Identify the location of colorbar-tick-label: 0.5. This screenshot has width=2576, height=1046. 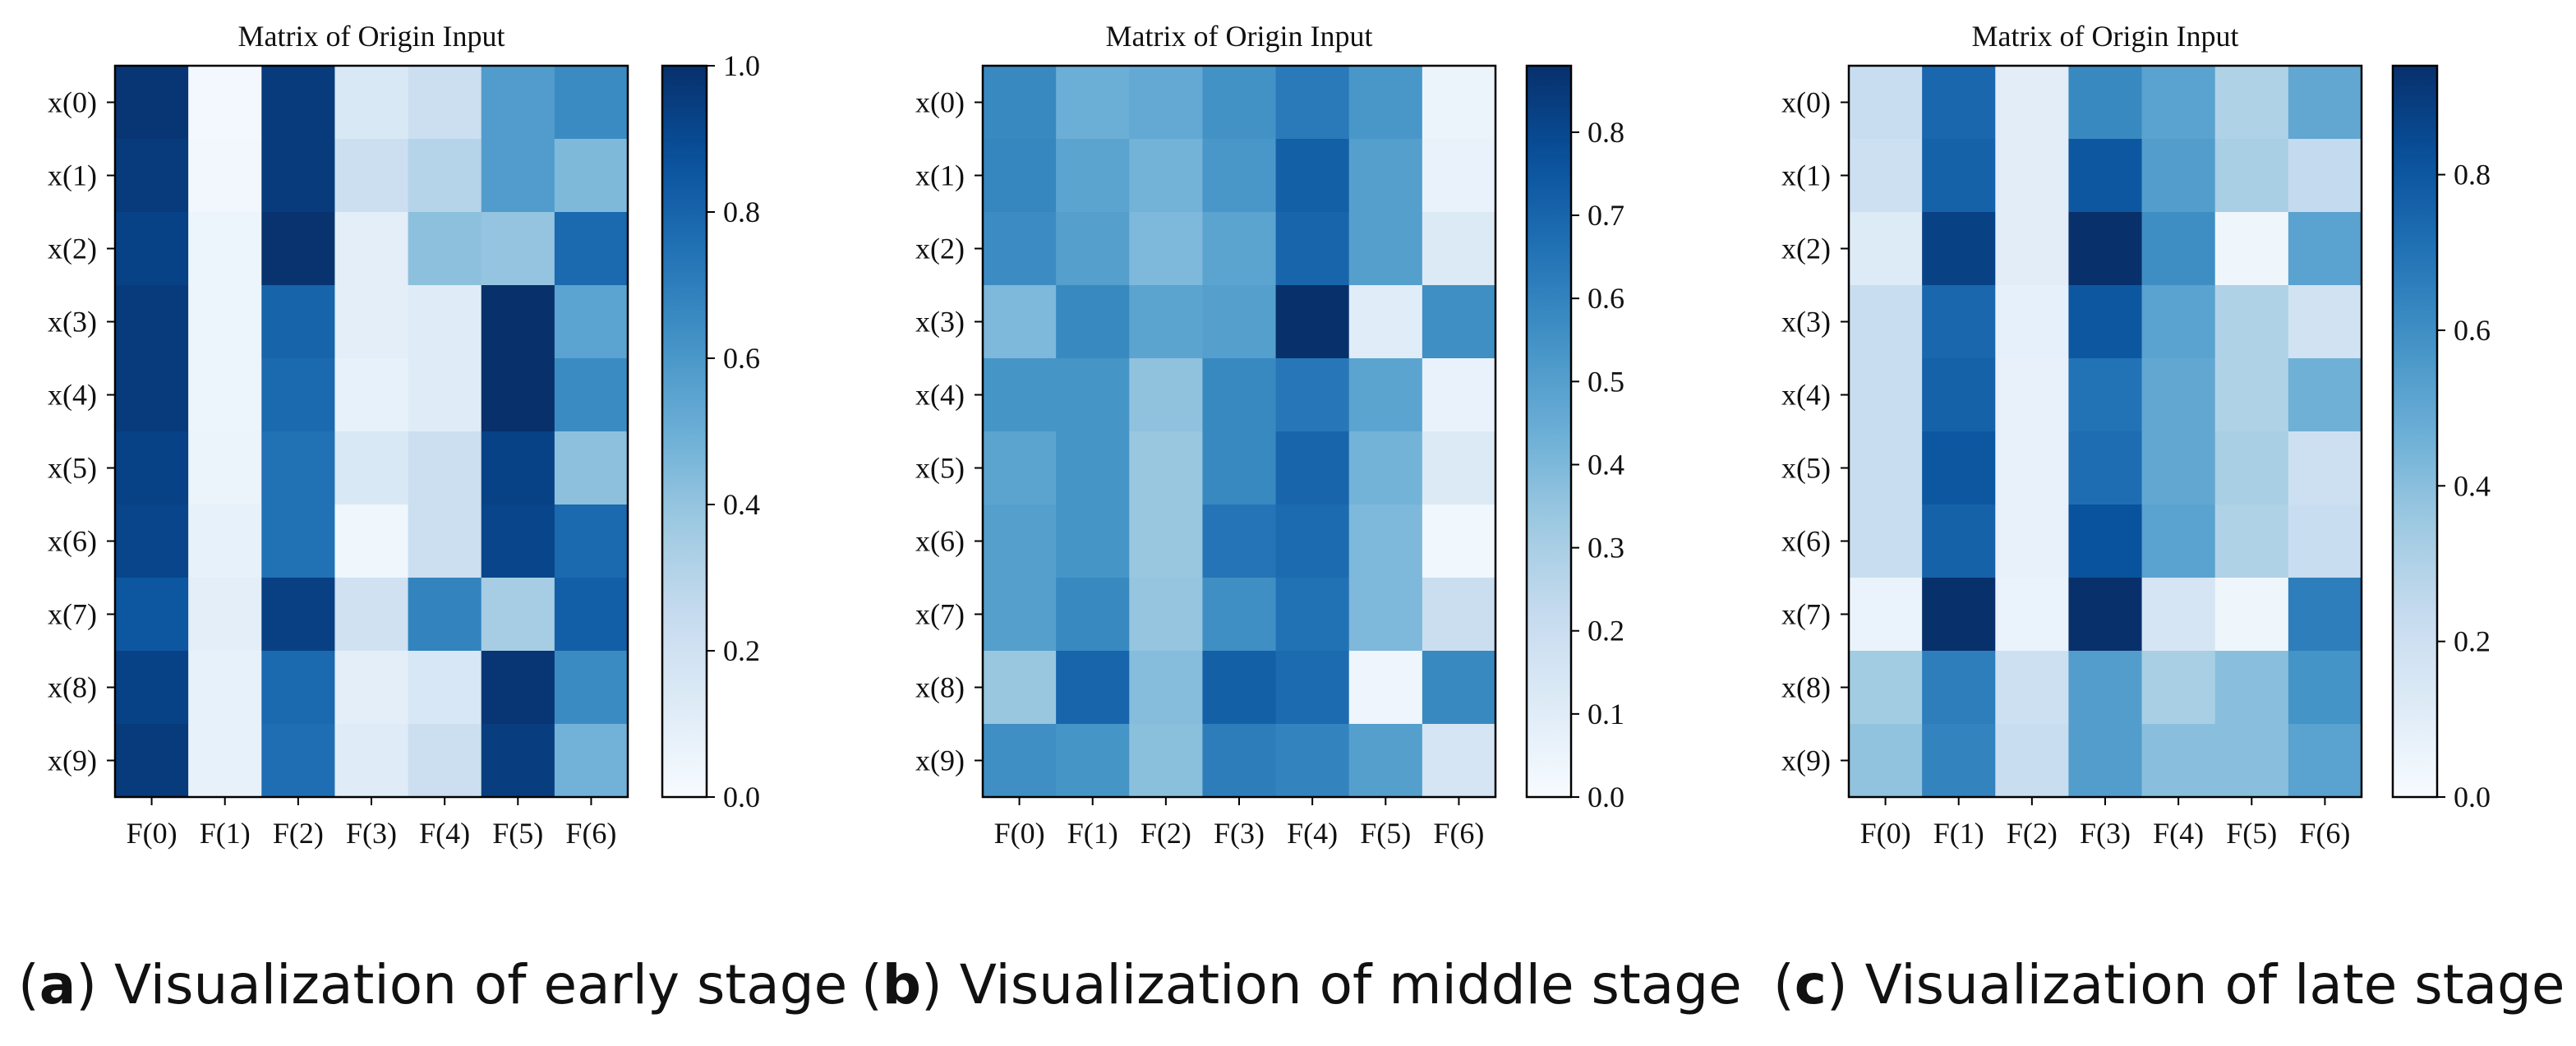
(1606, 381).